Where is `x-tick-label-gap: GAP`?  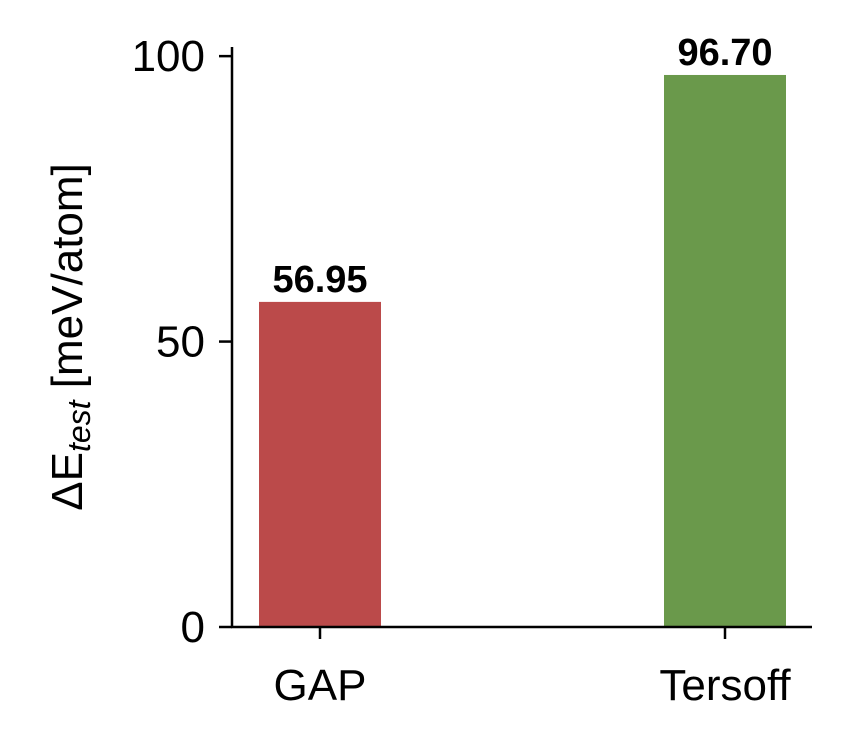 x-tick-label-gap: GAP is located at coordinates (320, 685).